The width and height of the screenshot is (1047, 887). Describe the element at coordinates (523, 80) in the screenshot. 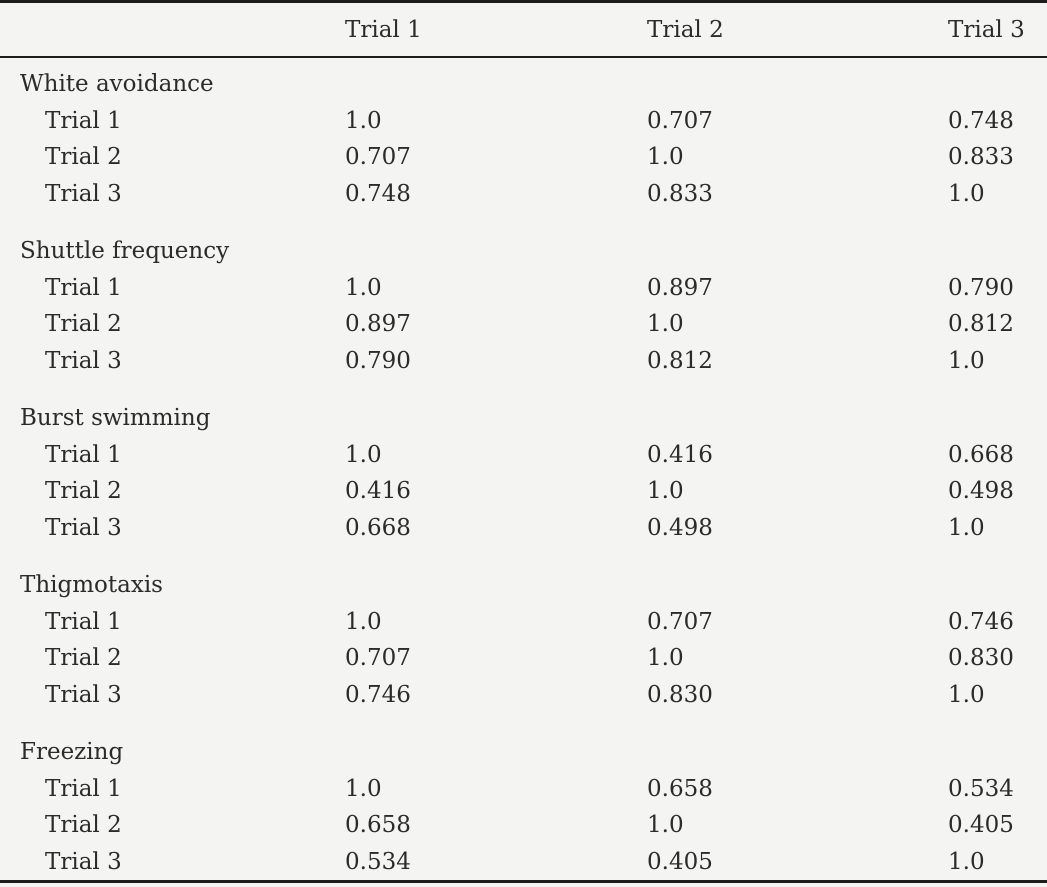

I see `section-header-row: White avoidance` at that location.